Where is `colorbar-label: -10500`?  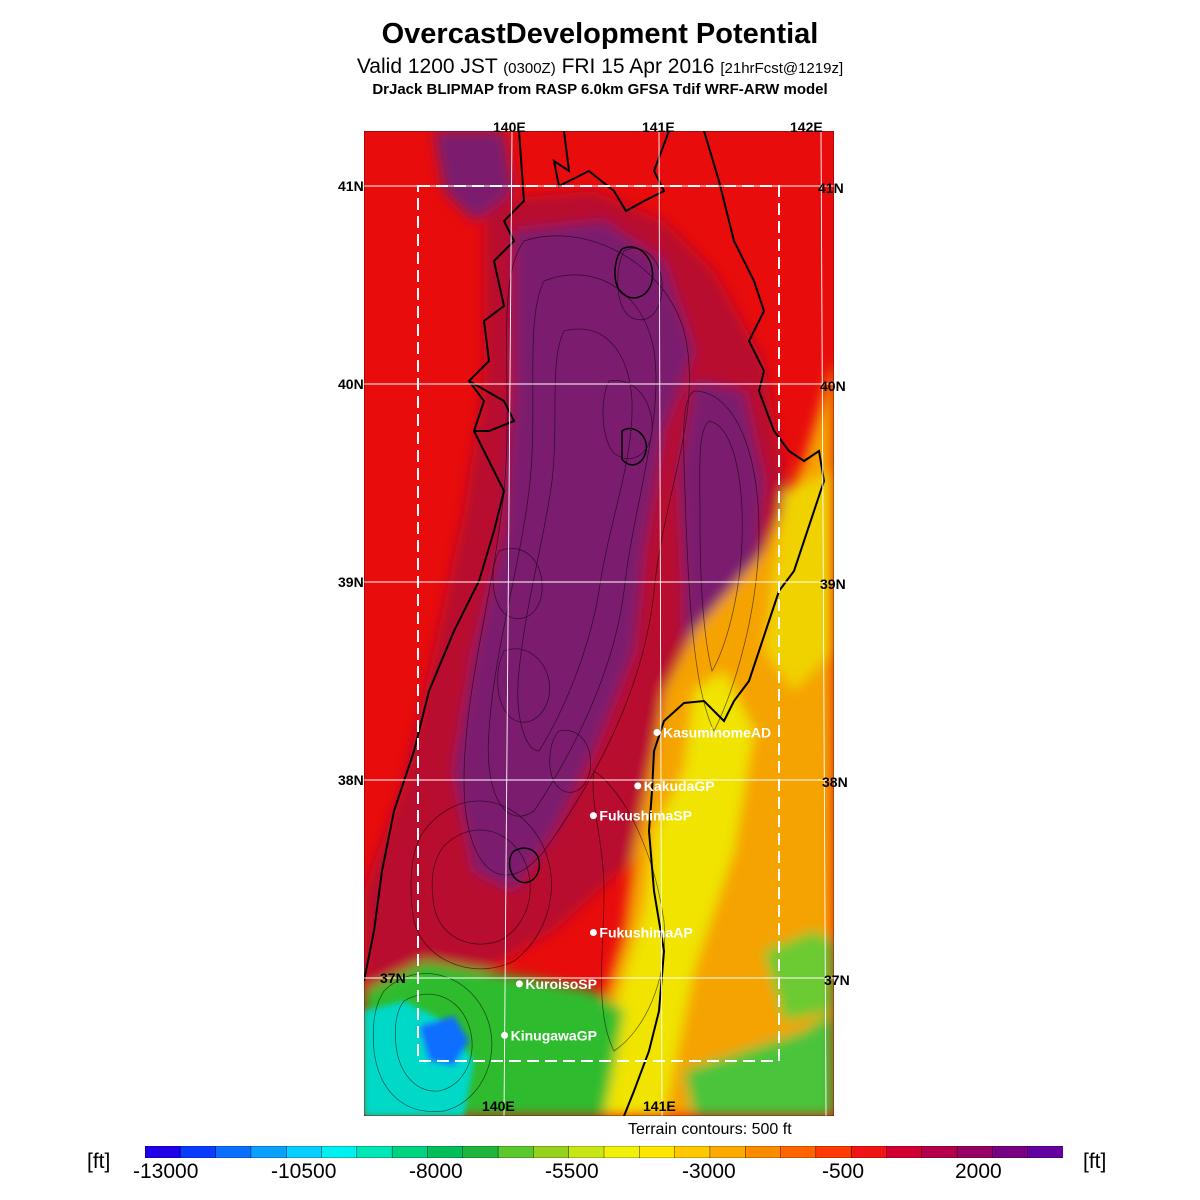
colorbar-label: -10500 is located at coordinates (304, 1171).